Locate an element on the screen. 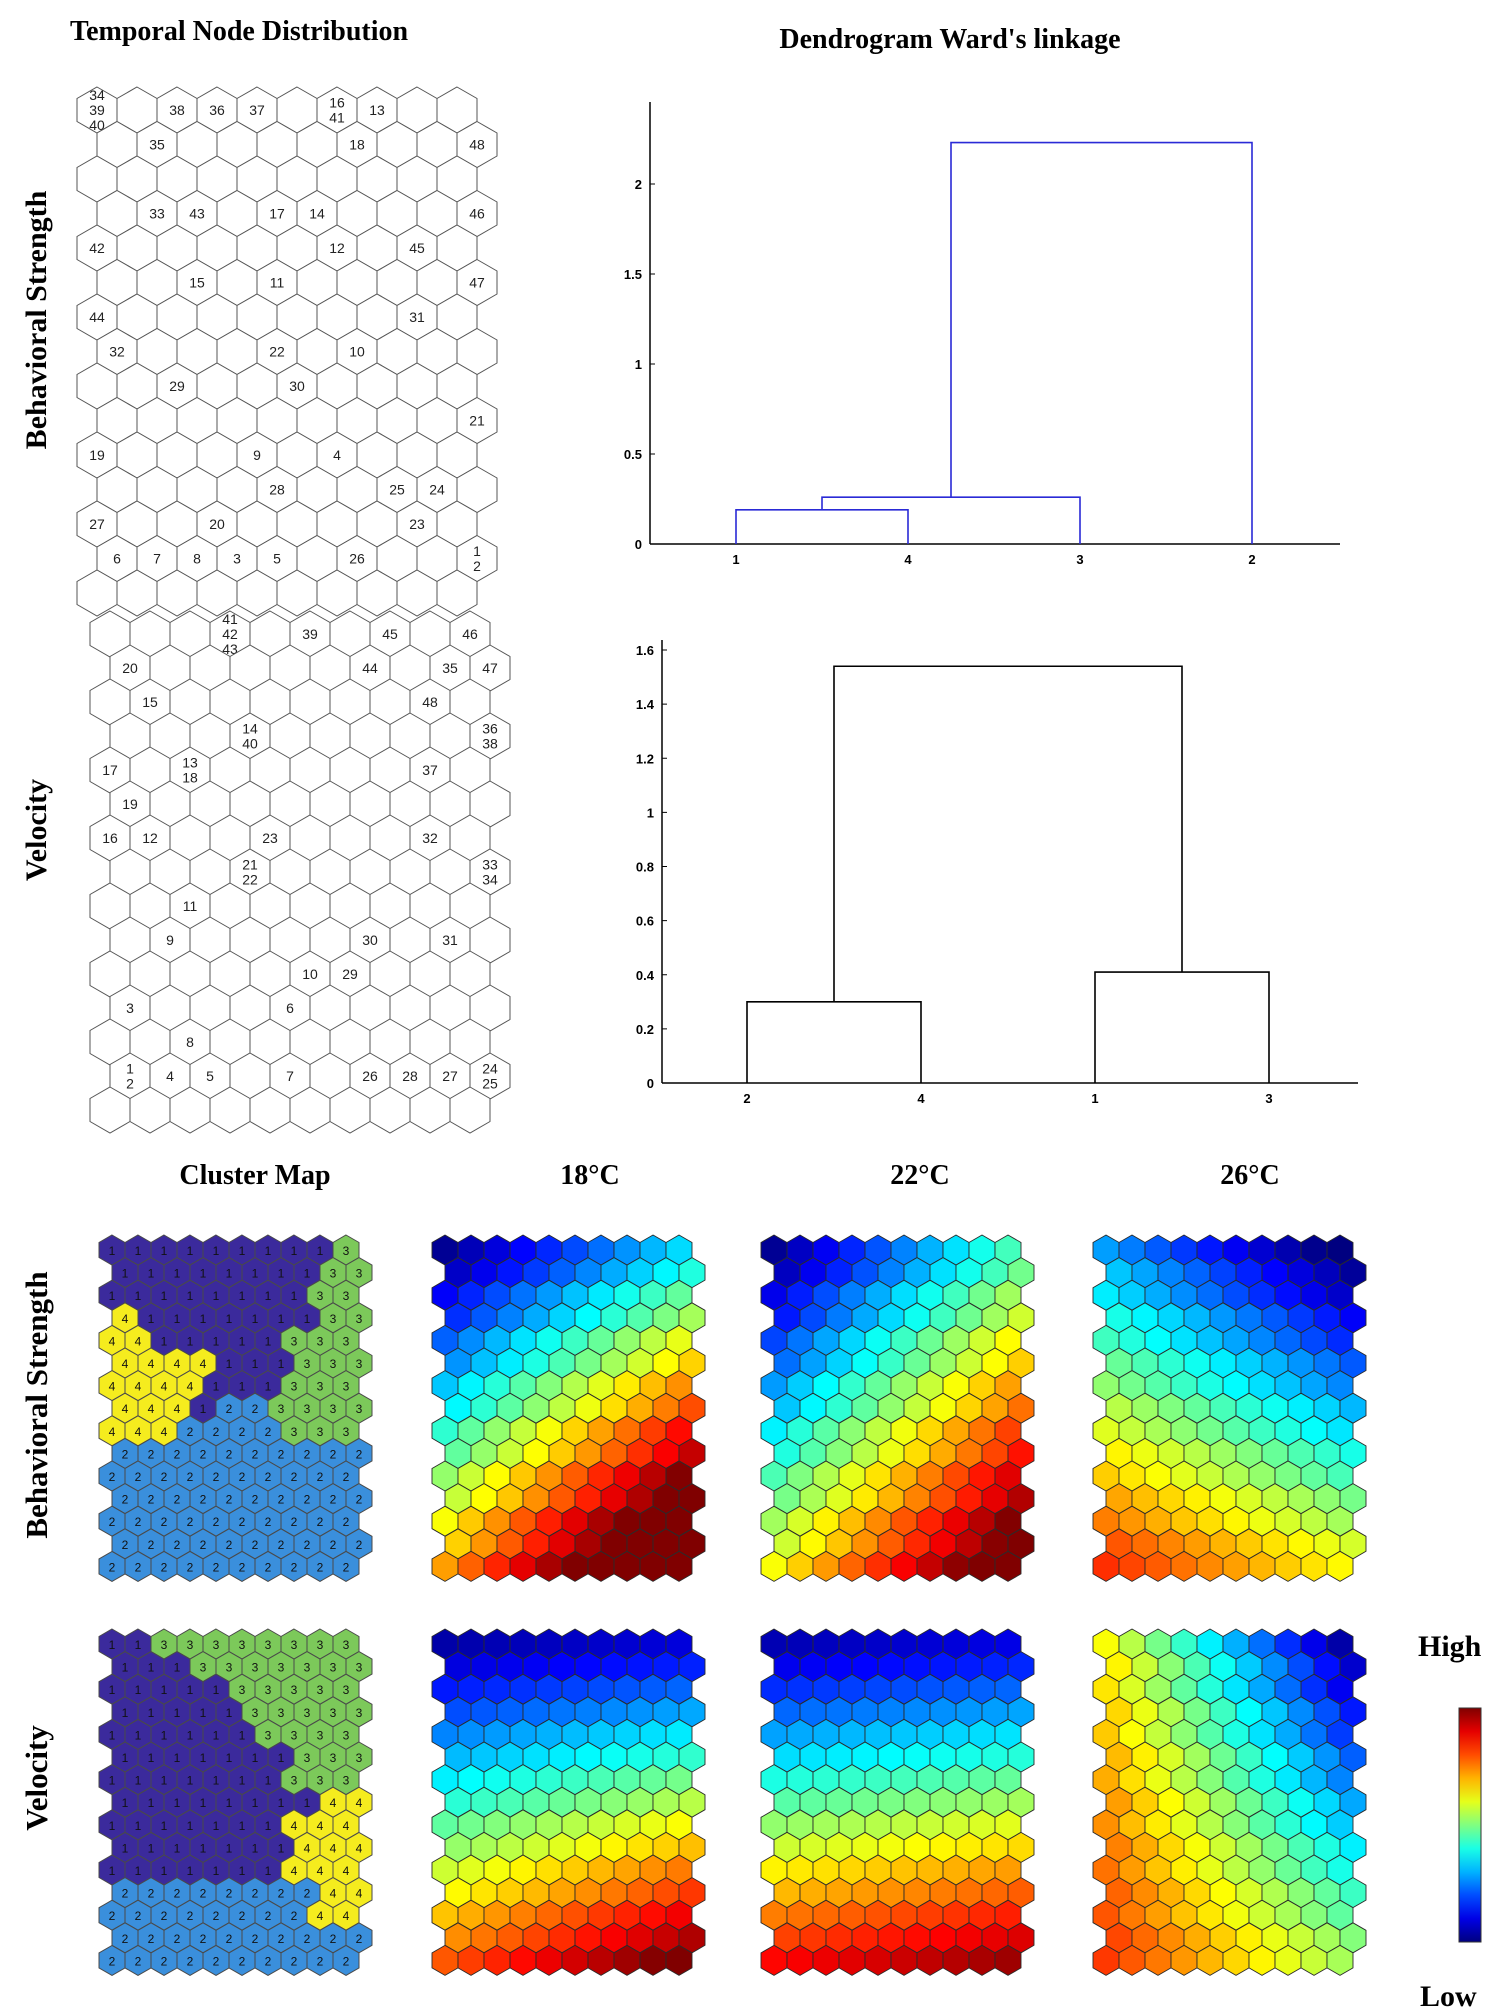 Image resolution: width=1506 pixels, height=2014 pixels. dendro_velocity-group: 0 0.2 0.4 0.6 0.8 1 1.2 1.4 1.6 2 4 1 3 is located at coordinates (997, 873).